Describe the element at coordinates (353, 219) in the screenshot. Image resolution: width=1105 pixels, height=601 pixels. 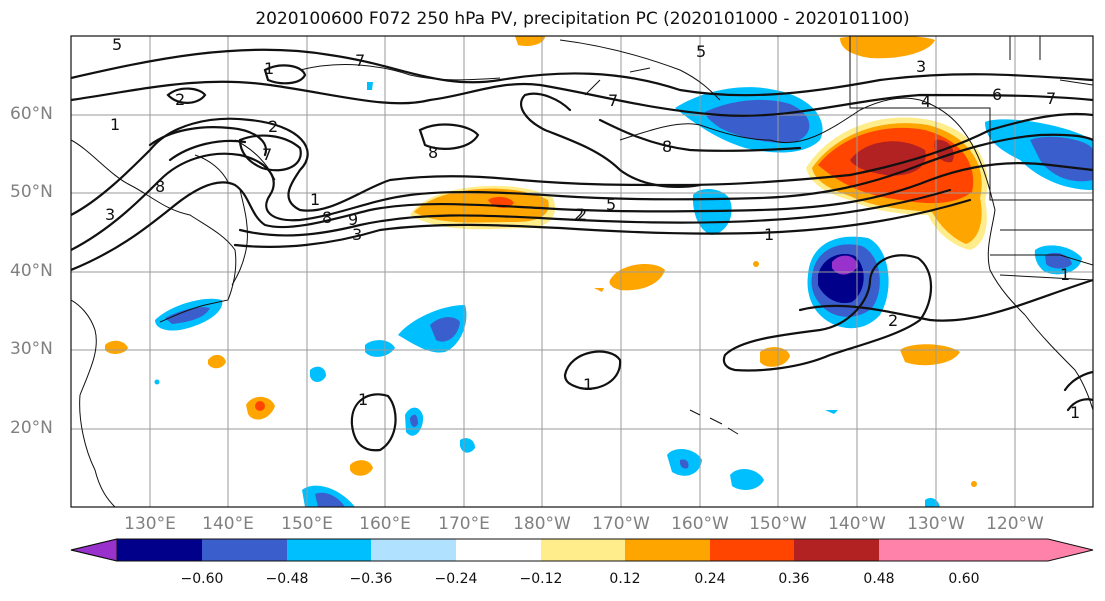
I see `contour-label: 9` at that location.